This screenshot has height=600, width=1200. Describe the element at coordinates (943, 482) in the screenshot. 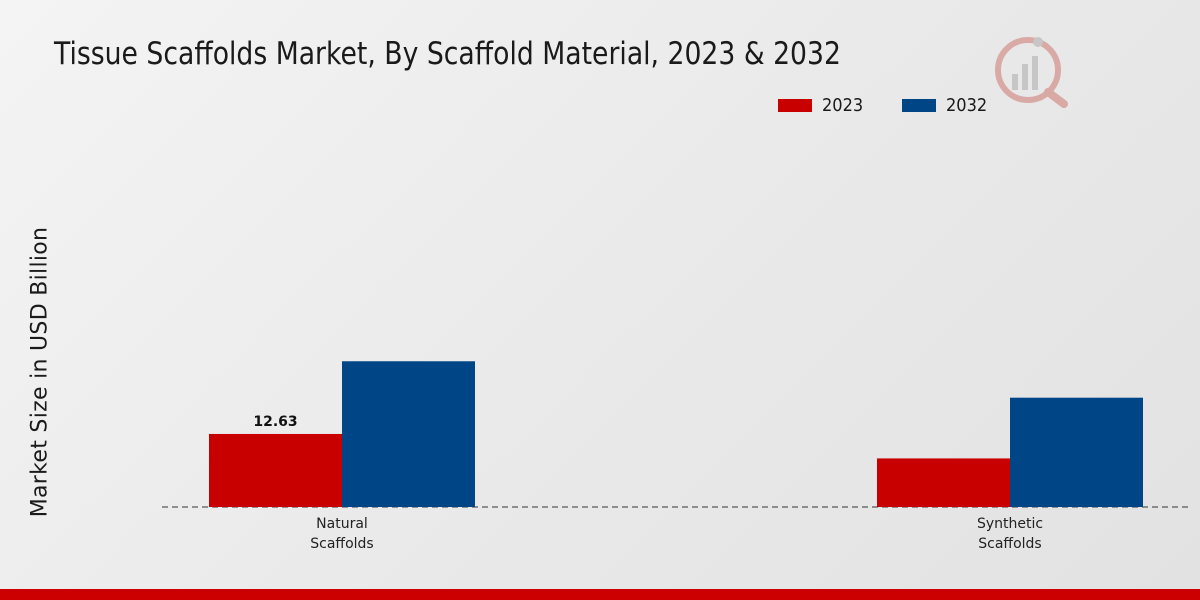

I see `bar-2023-synthetic` at that location.